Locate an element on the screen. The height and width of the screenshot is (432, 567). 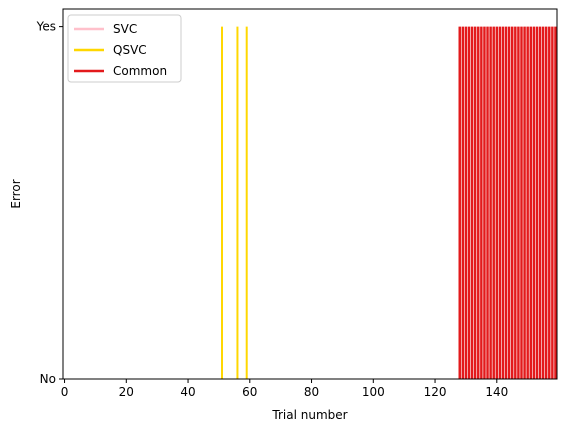
x-axis: 0 20 40 60 80 100 120 140 is located at coordinates (284, 389).